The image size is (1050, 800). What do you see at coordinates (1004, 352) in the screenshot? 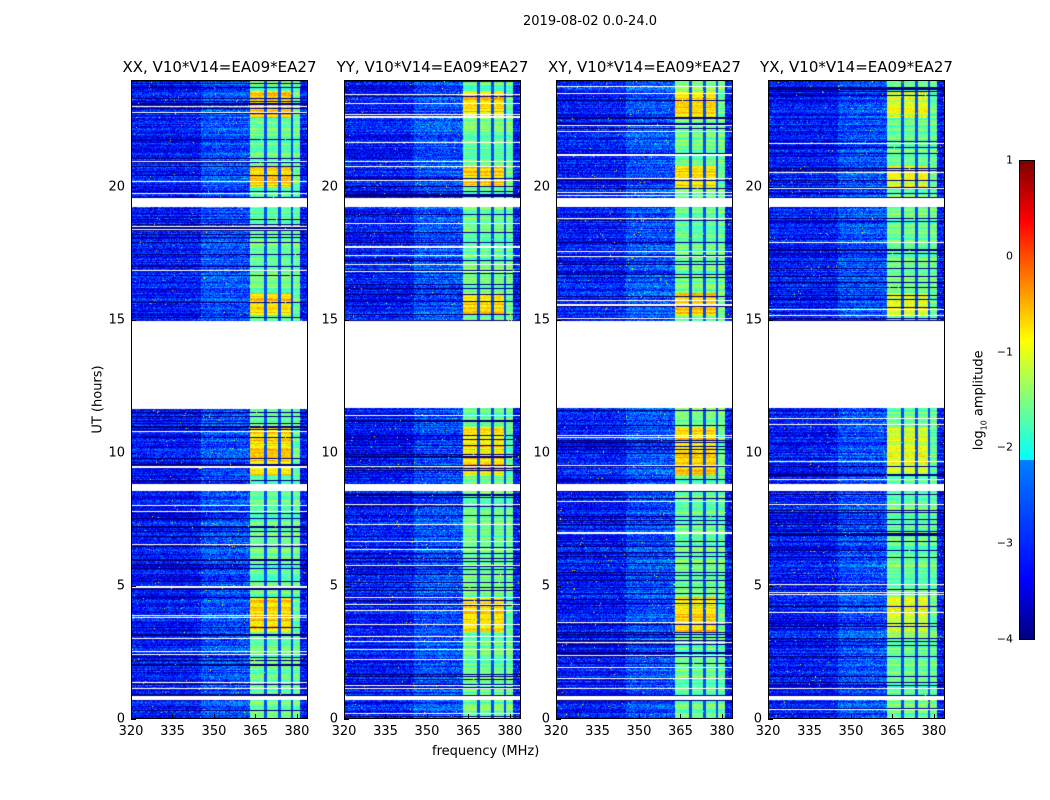
I see `colorbar-tick-label: −1` at bounding box center [1004, 352].